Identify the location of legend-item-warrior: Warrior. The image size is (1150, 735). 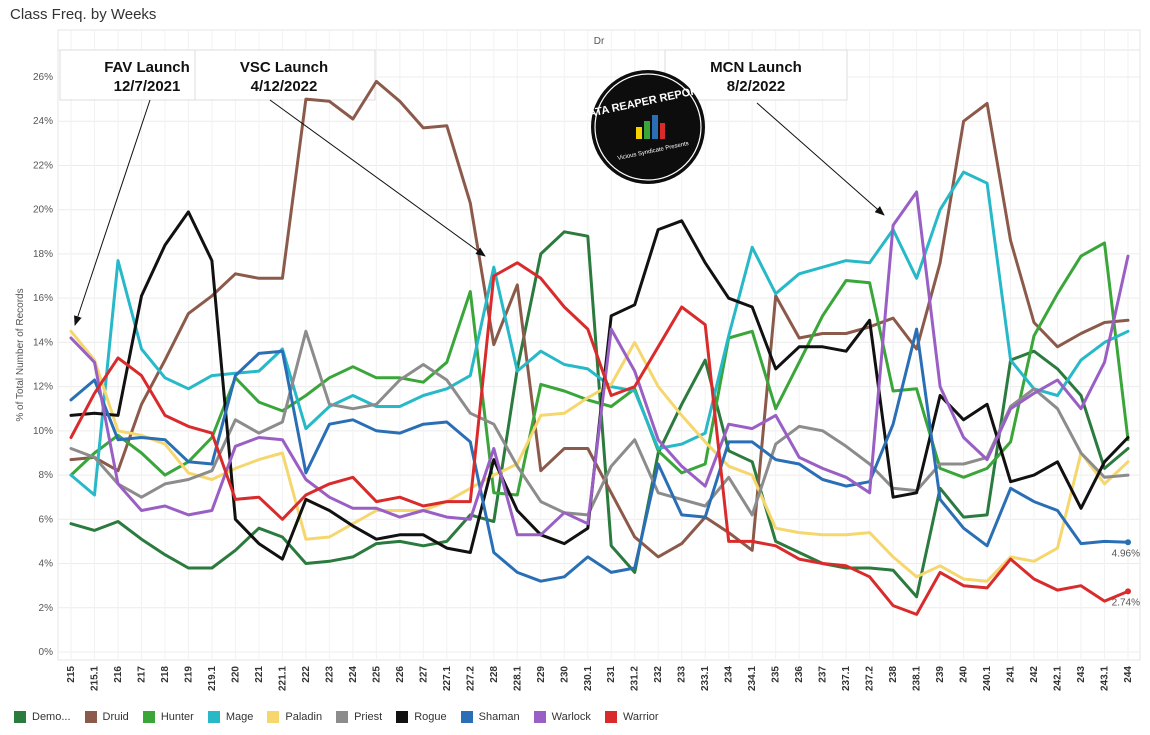
(631, 717).